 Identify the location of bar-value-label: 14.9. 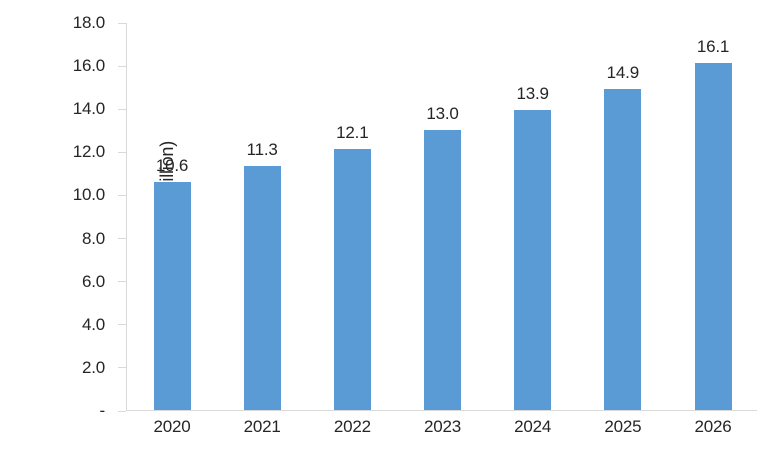
(622, 72).